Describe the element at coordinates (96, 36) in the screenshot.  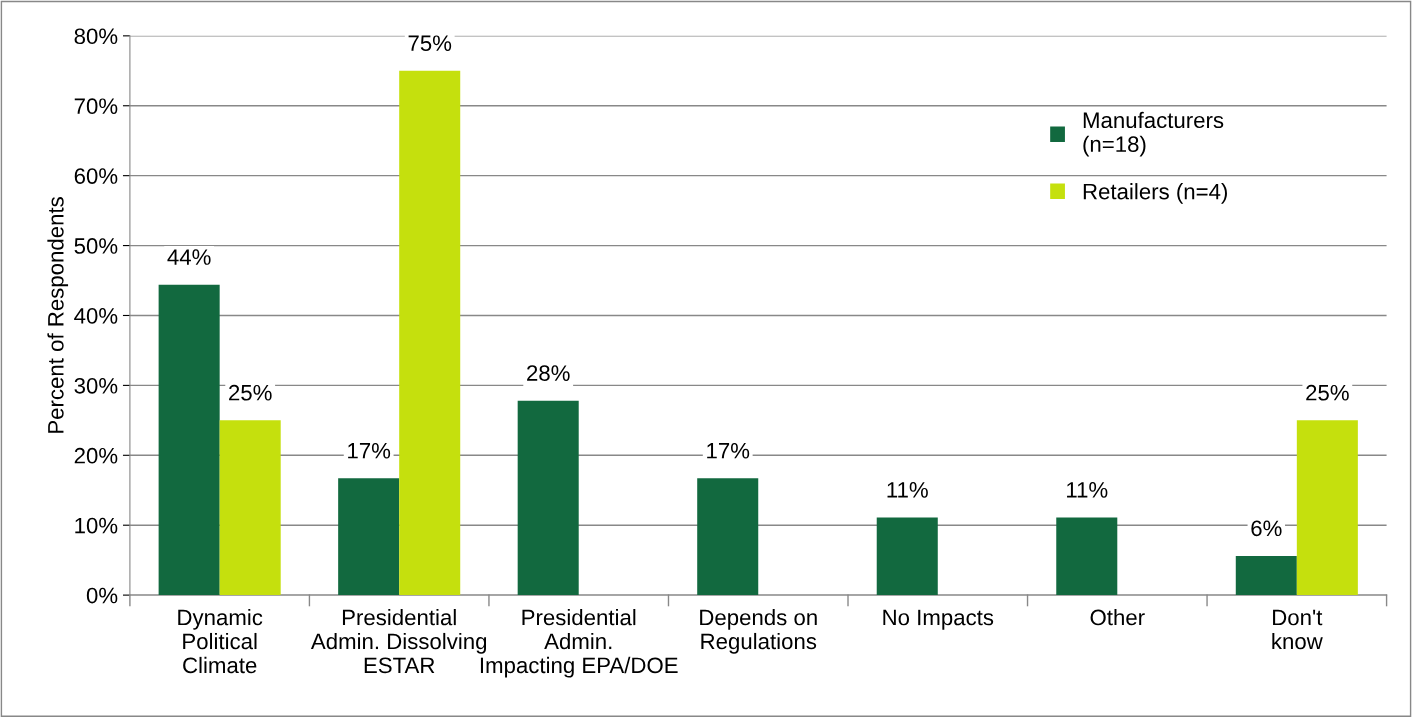
I see `y-tick-label: 80%` at that location.